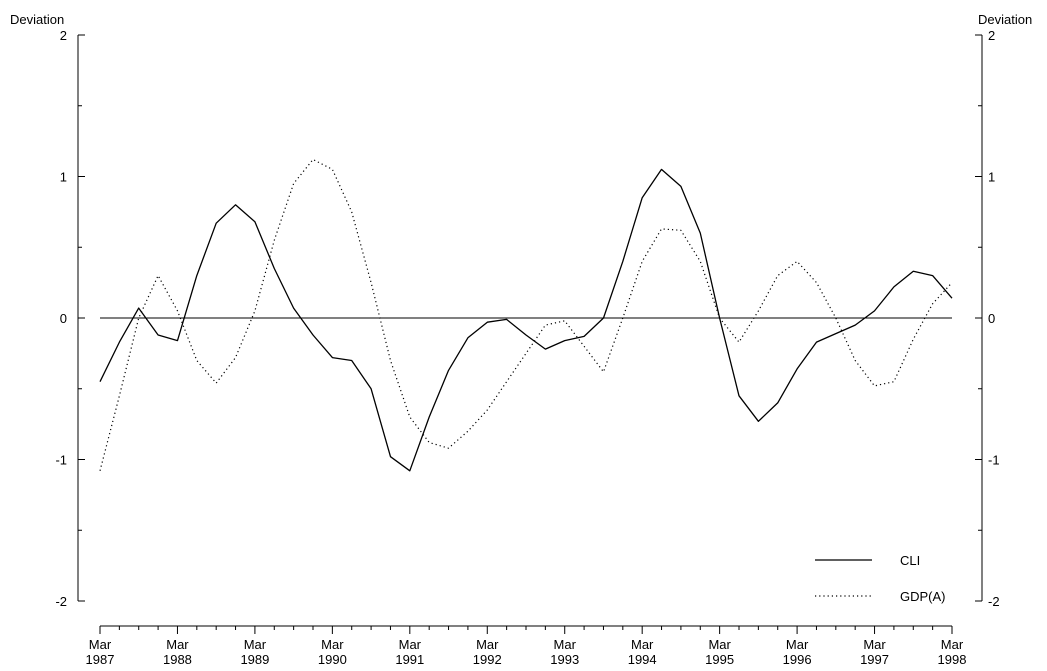  Describe the element at coordinates (797, 659) in the screenshot. I see `x-tick-label-year: 1996` at that location.